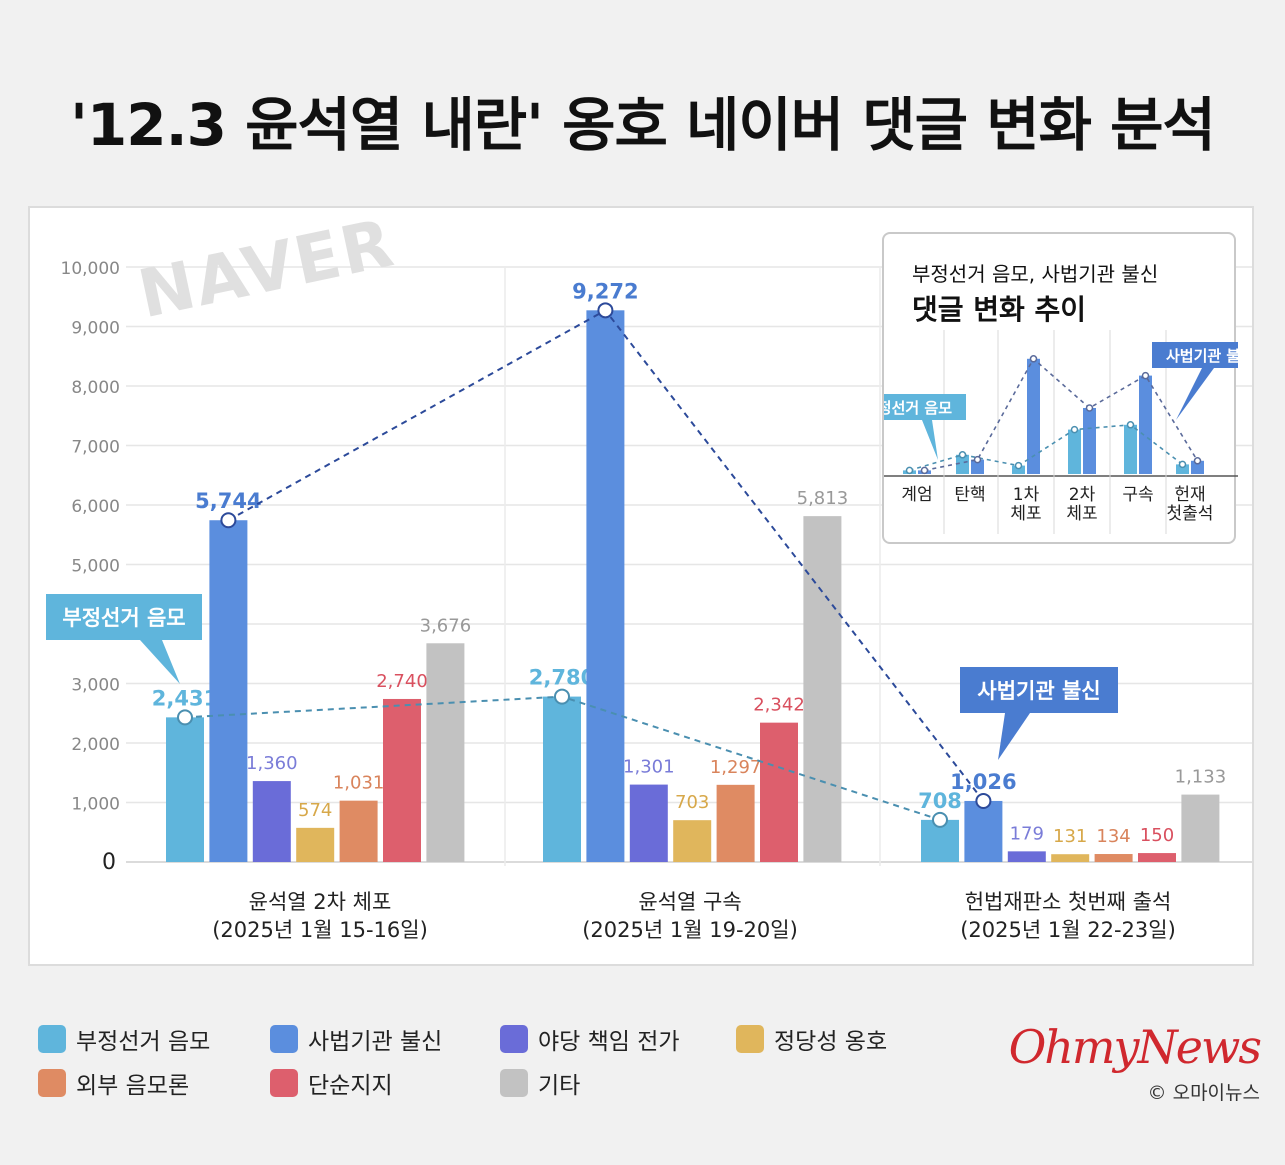 Image resolution: width=1285 pixels, height=1165 pixels. Describe the element at coordinates (823, 498) in the screenshot. I see `bar-value-label: 5,813` at that location.